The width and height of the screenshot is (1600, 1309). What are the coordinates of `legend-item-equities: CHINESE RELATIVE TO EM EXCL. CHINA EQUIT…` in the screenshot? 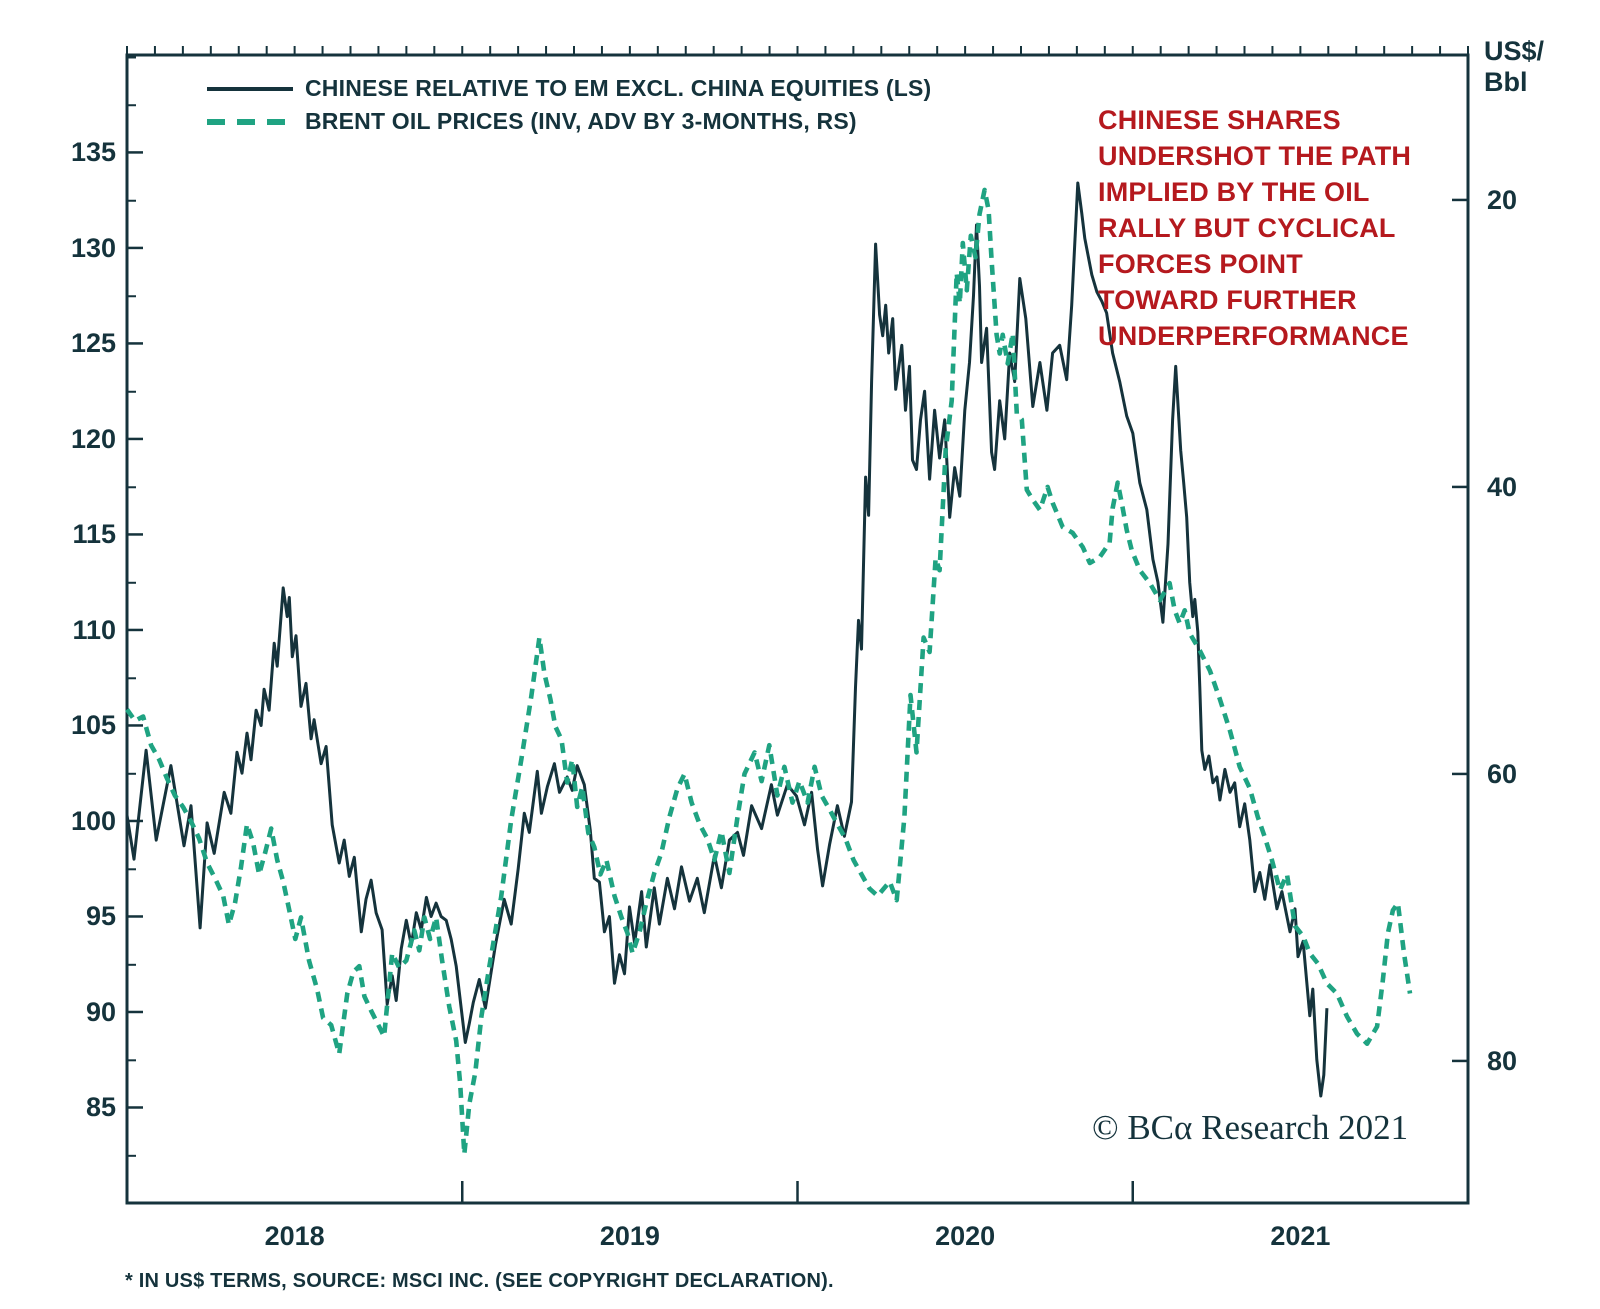 It's located at (569, 88).